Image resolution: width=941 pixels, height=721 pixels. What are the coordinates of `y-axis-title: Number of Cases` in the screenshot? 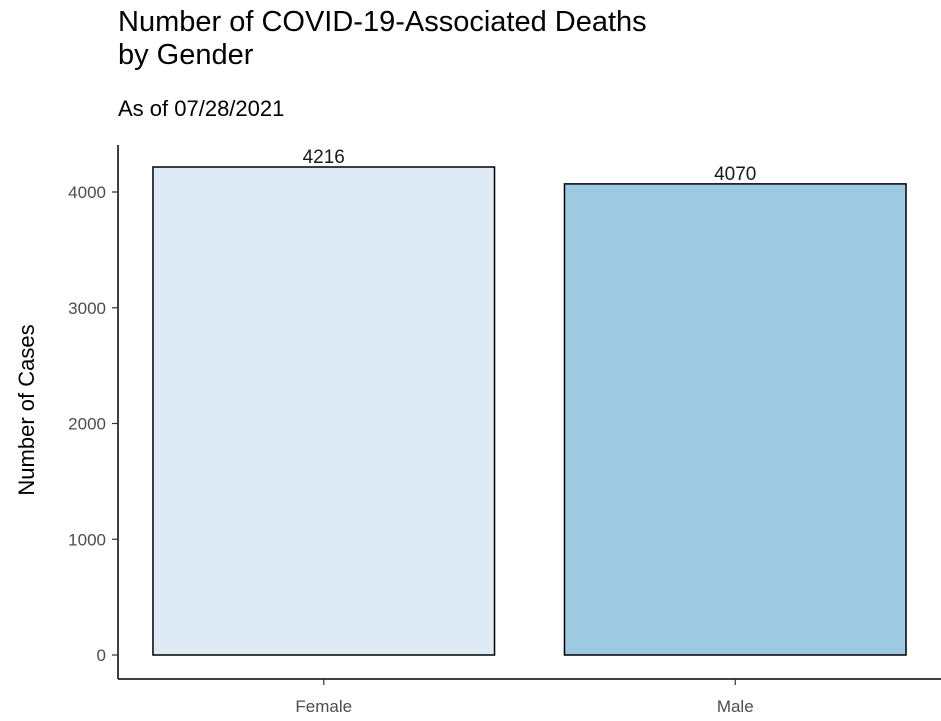 It's located at (26, 409).